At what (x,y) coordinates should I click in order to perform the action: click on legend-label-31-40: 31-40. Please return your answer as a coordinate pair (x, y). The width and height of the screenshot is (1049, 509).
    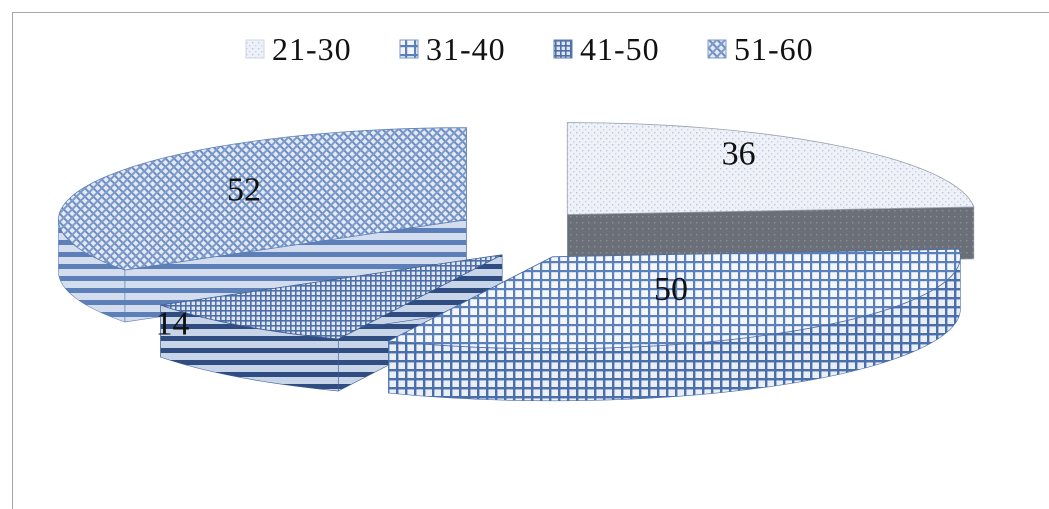
    Looking at the image, I should click on (466, 49).